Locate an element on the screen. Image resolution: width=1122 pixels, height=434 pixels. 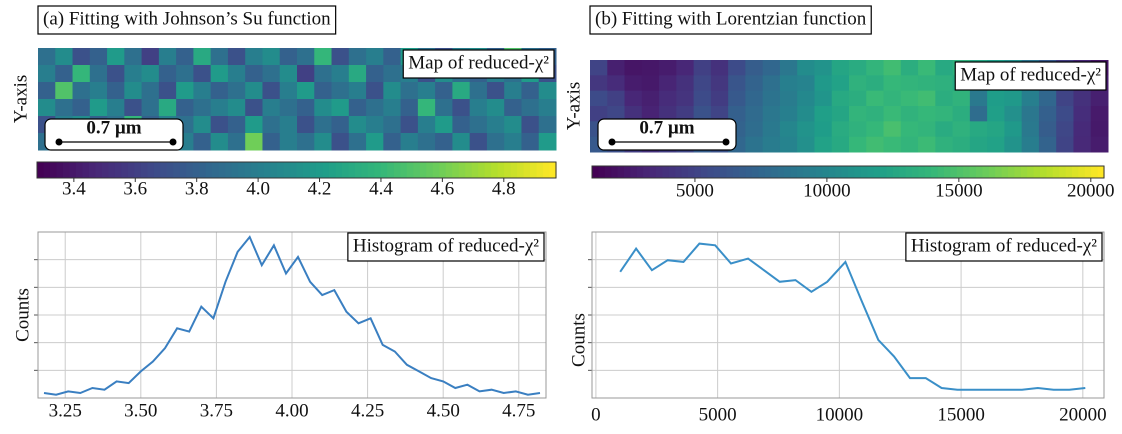
colorbar-tick-label: 4.6 is located at coordinates (442, 188).